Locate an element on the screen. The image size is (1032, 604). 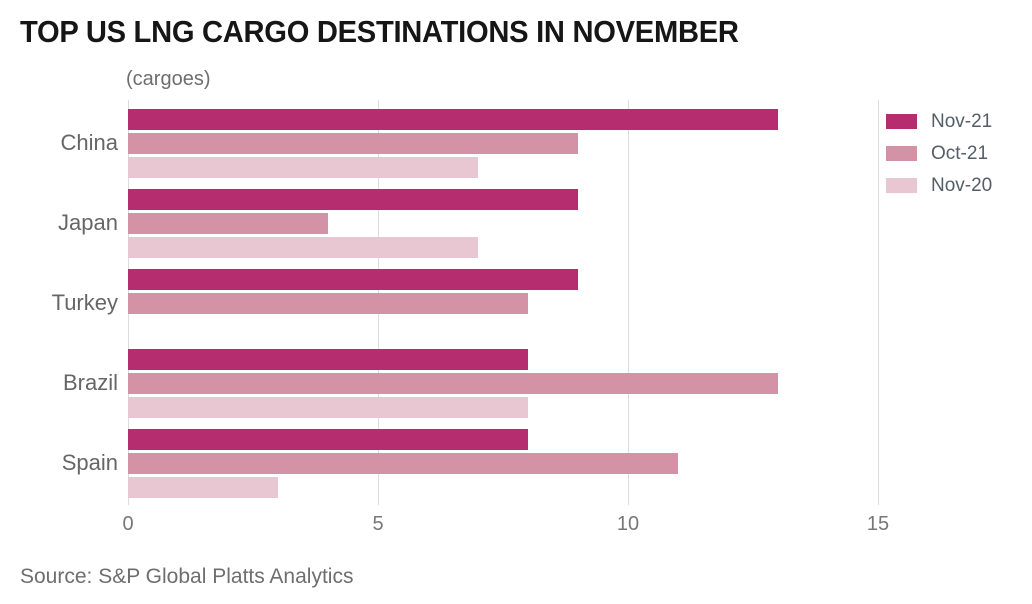
bar-group-turkey is located at coordinates (568, 303).